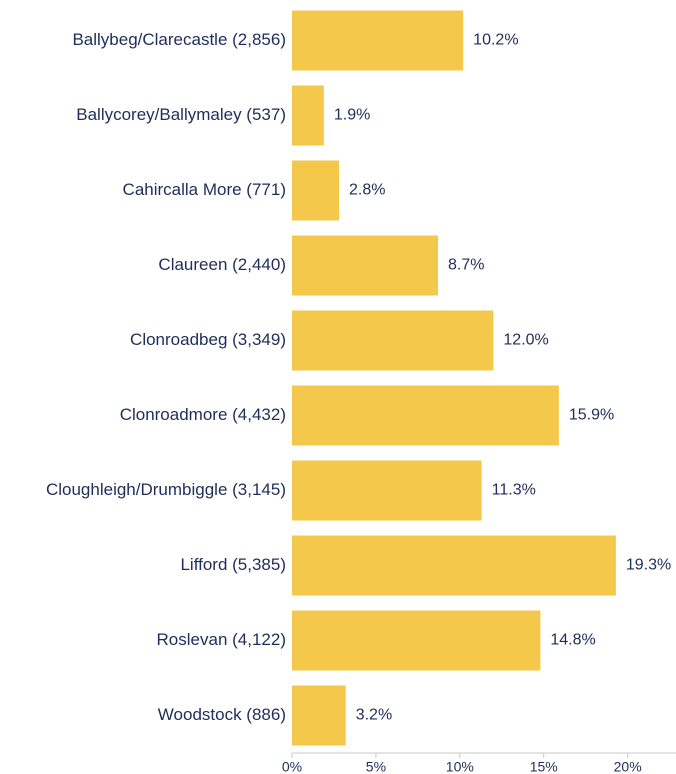 This screenshot has width=676, height=774. I want to click on y-tick-label: Cahircalla More (771), so click(204, 189).